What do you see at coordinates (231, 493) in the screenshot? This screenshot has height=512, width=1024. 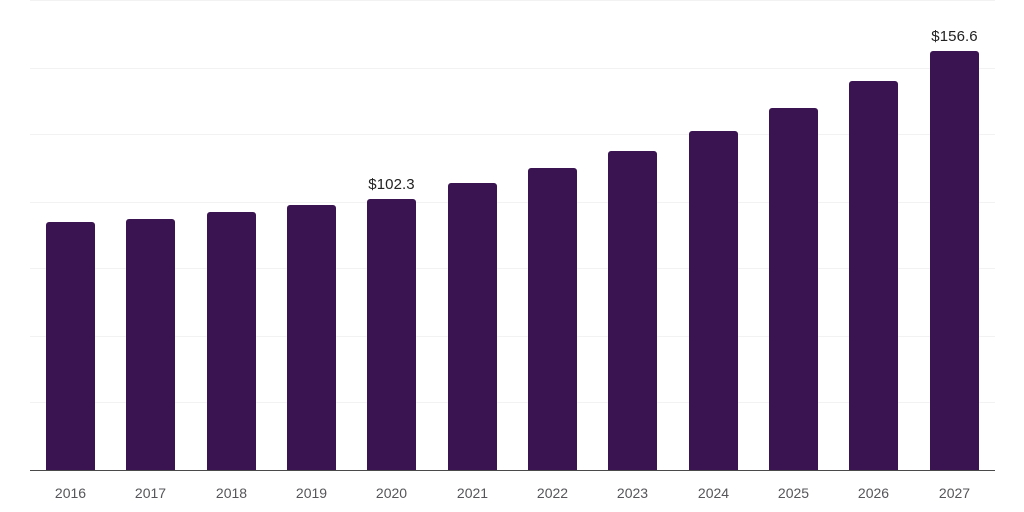 I see `x-tick-2018: 2018` at bounding box center [231, 493].